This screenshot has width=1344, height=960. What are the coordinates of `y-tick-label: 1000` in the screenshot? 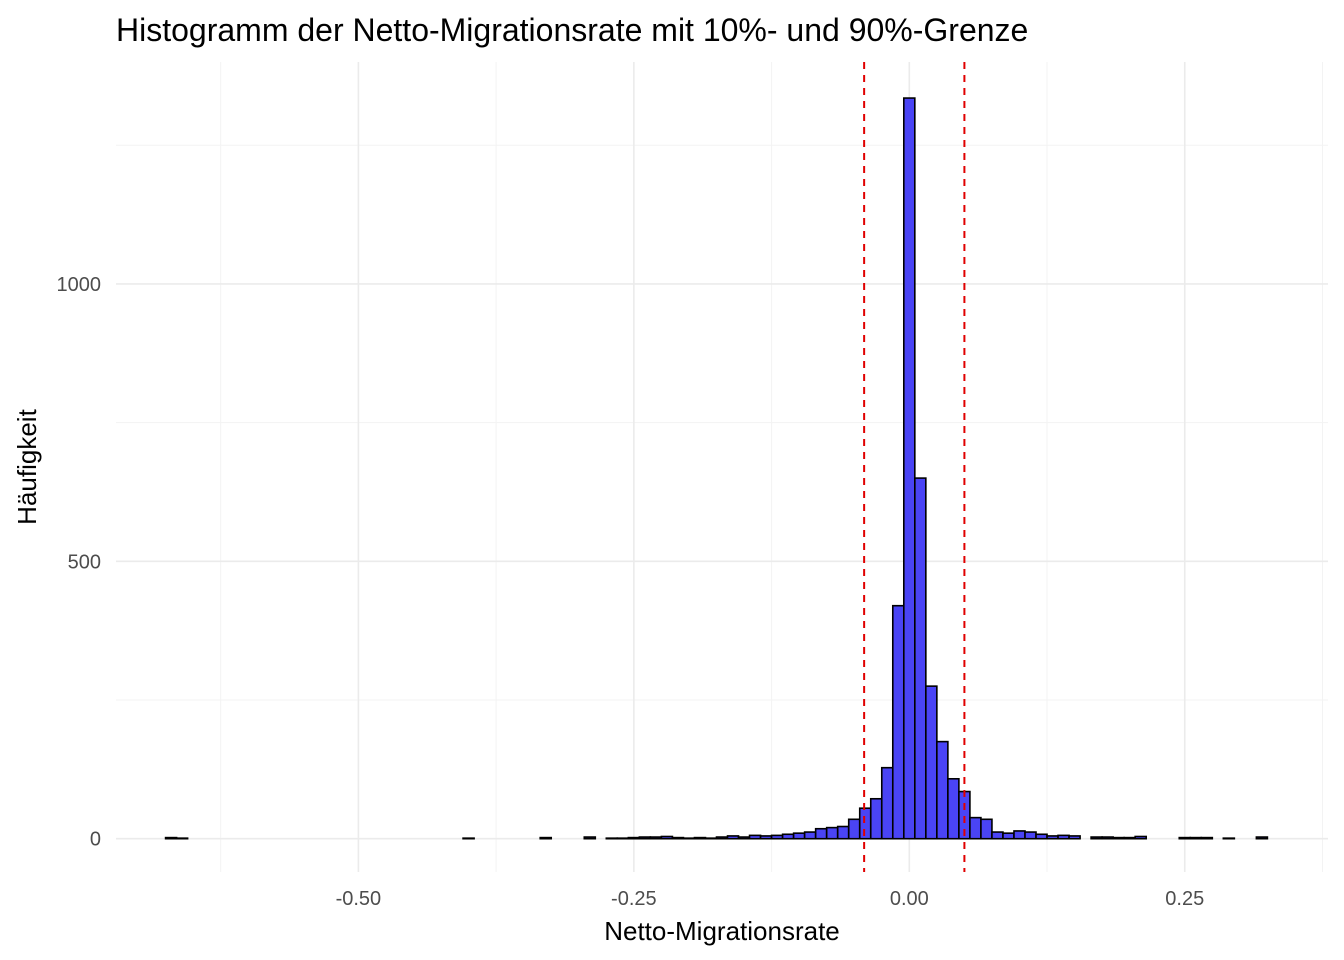 It's located at (79, 285).